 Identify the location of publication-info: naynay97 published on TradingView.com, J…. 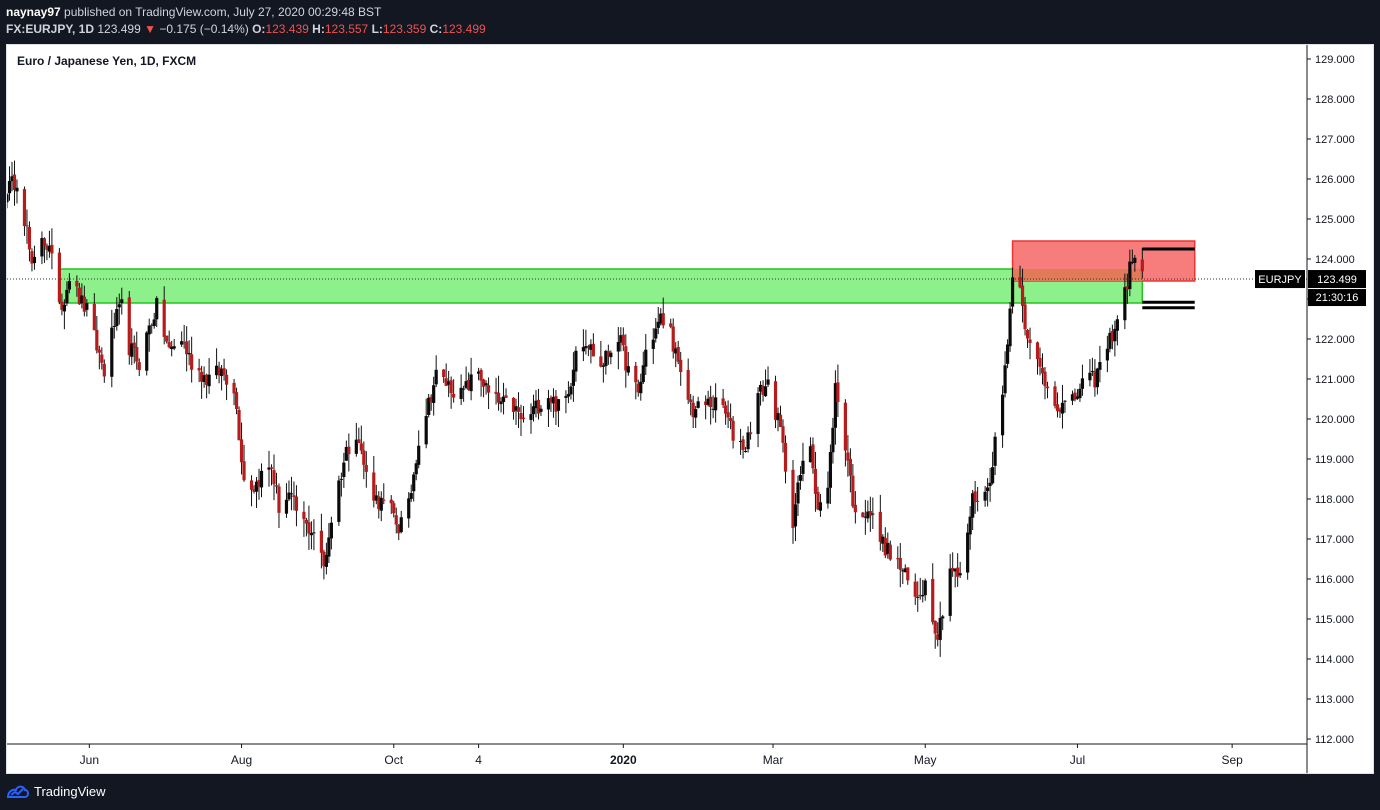
(193, 12).